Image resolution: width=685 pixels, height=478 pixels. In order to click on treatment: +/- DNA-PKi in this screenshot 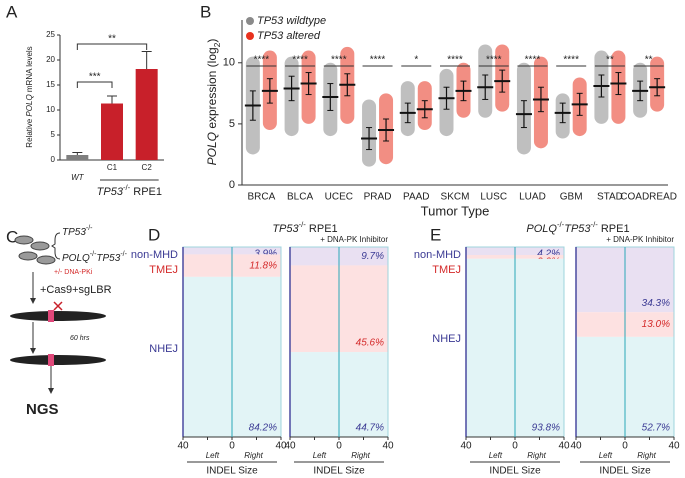, I will do `click(73, 272)`.